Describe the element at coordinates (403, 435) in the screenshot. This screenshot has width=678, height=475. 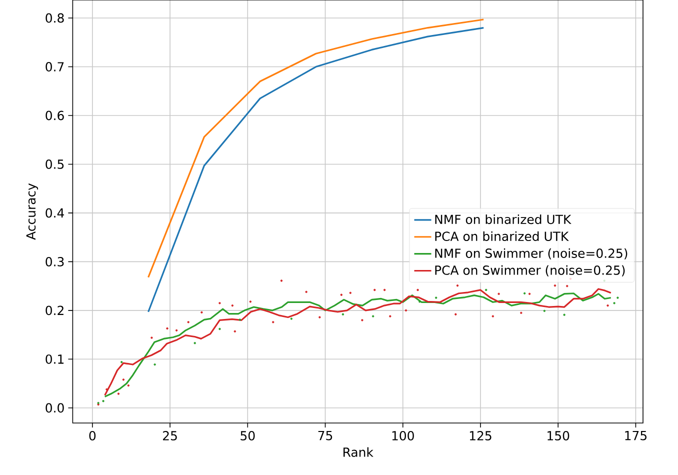
I see `x-tick-label: 100` at that location.